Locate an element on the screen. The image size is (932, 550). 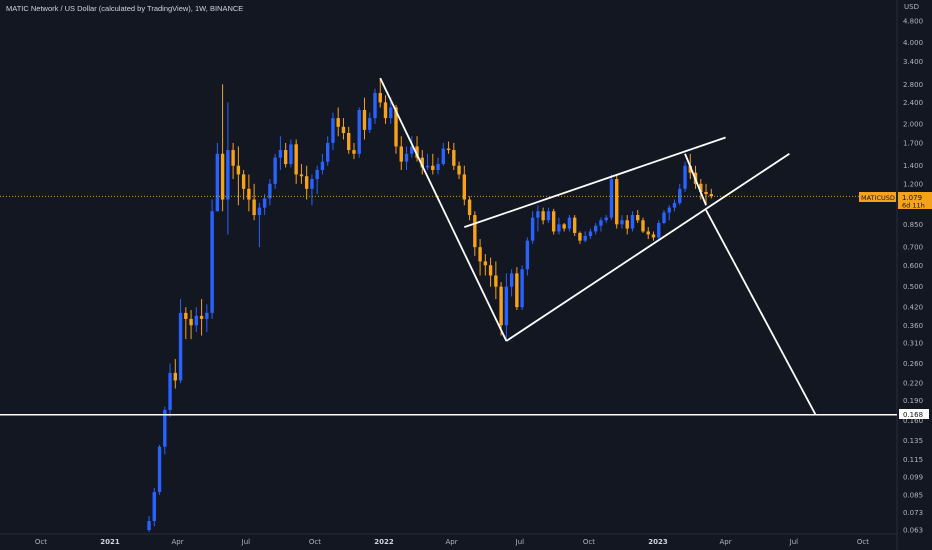
level-tag: 0.168 is located at coordinates (913, 415).